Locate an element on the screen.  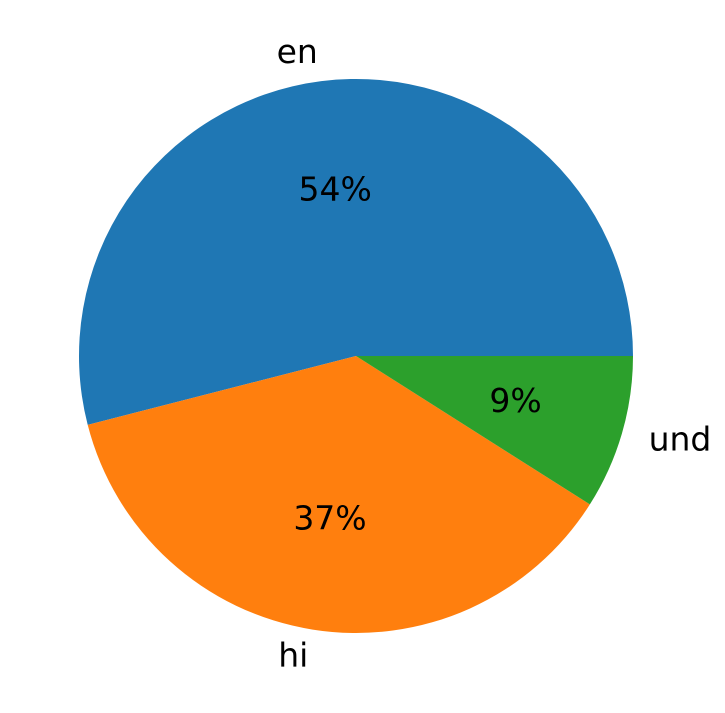
value-label: 54% is located at coordinates (334, 189).